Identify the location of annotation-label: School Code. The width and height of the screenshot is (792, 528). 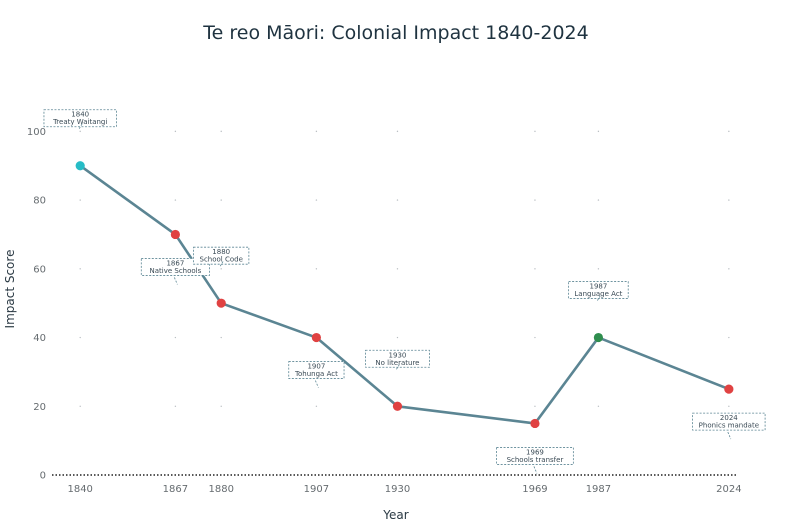
(221, 260).